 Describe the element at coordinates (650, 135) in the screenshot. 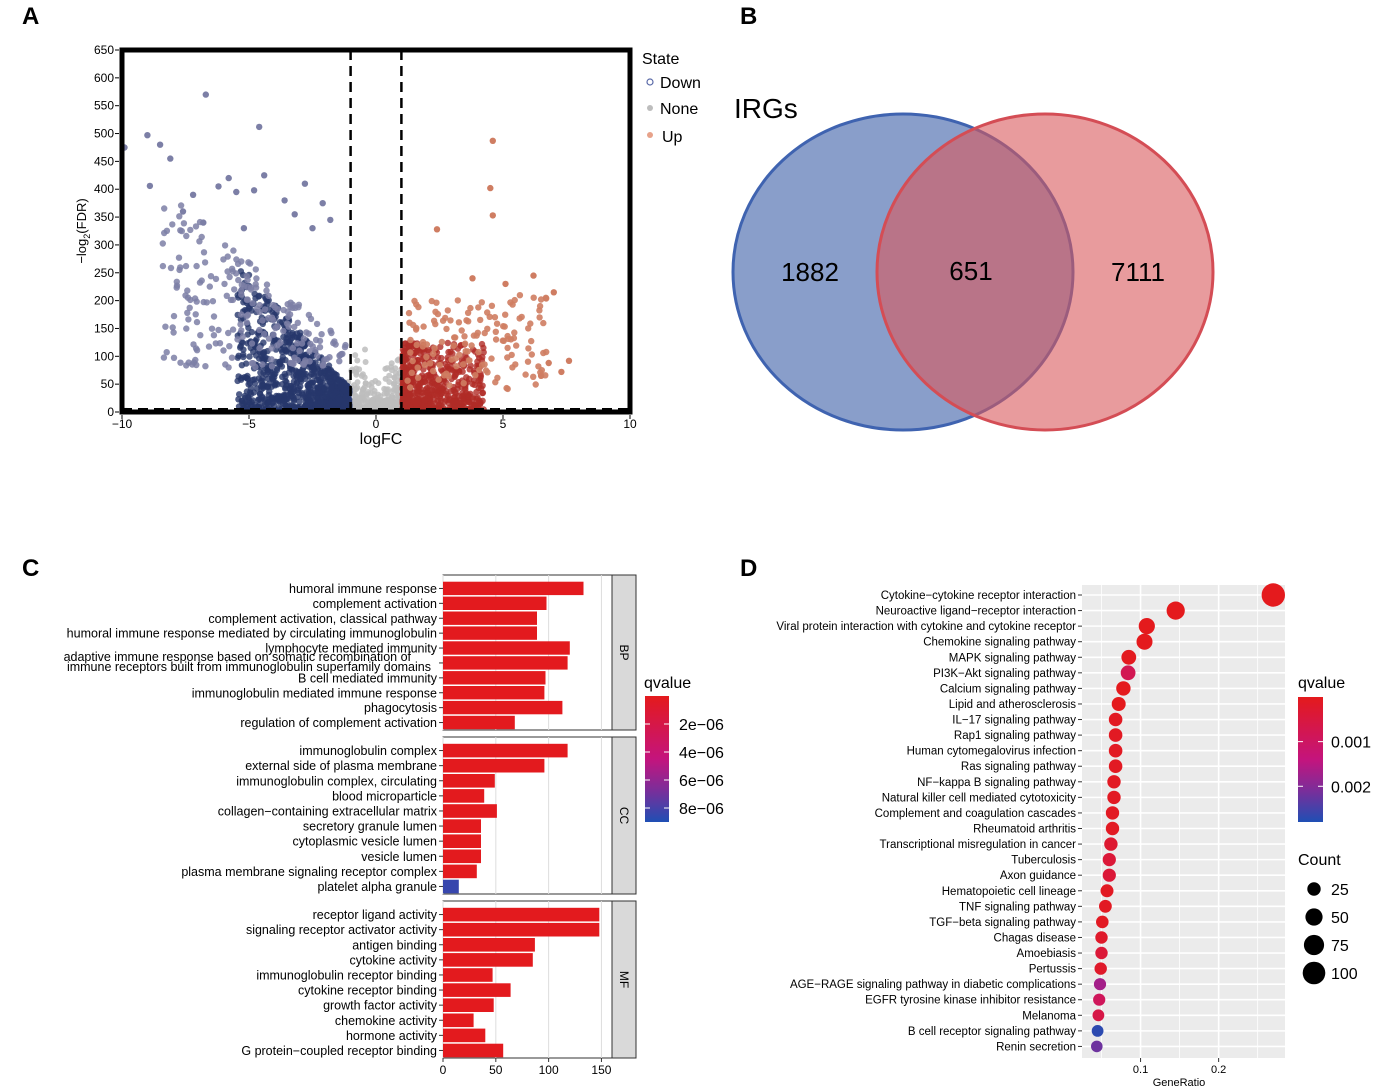

I see `legend-up-key` at that location.